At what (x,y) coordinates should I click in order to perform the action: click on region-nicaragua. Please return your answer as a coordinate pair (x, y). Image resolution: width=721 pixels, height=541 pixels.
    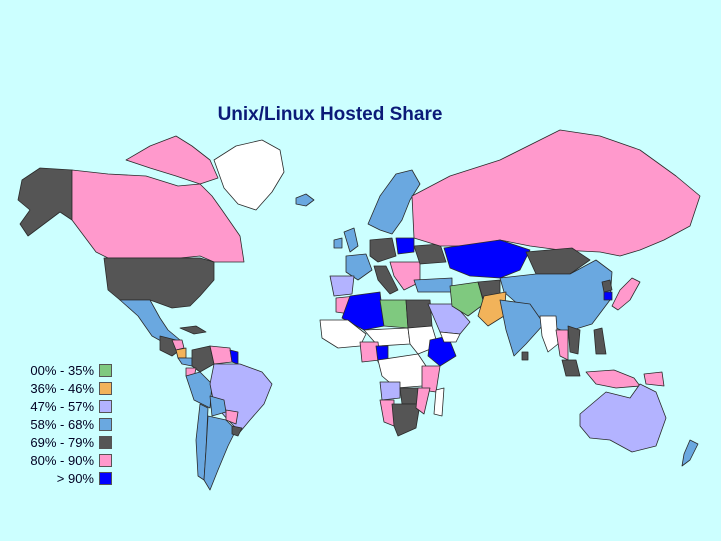
    Looking at the image, I should click on (181, 353).